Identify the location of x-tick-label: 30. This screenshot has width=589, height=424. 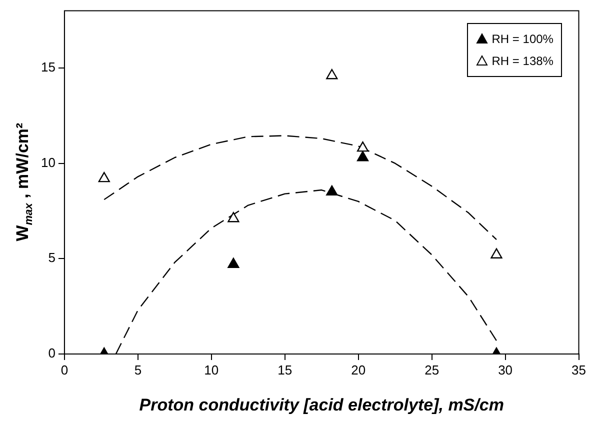
(505, 370).